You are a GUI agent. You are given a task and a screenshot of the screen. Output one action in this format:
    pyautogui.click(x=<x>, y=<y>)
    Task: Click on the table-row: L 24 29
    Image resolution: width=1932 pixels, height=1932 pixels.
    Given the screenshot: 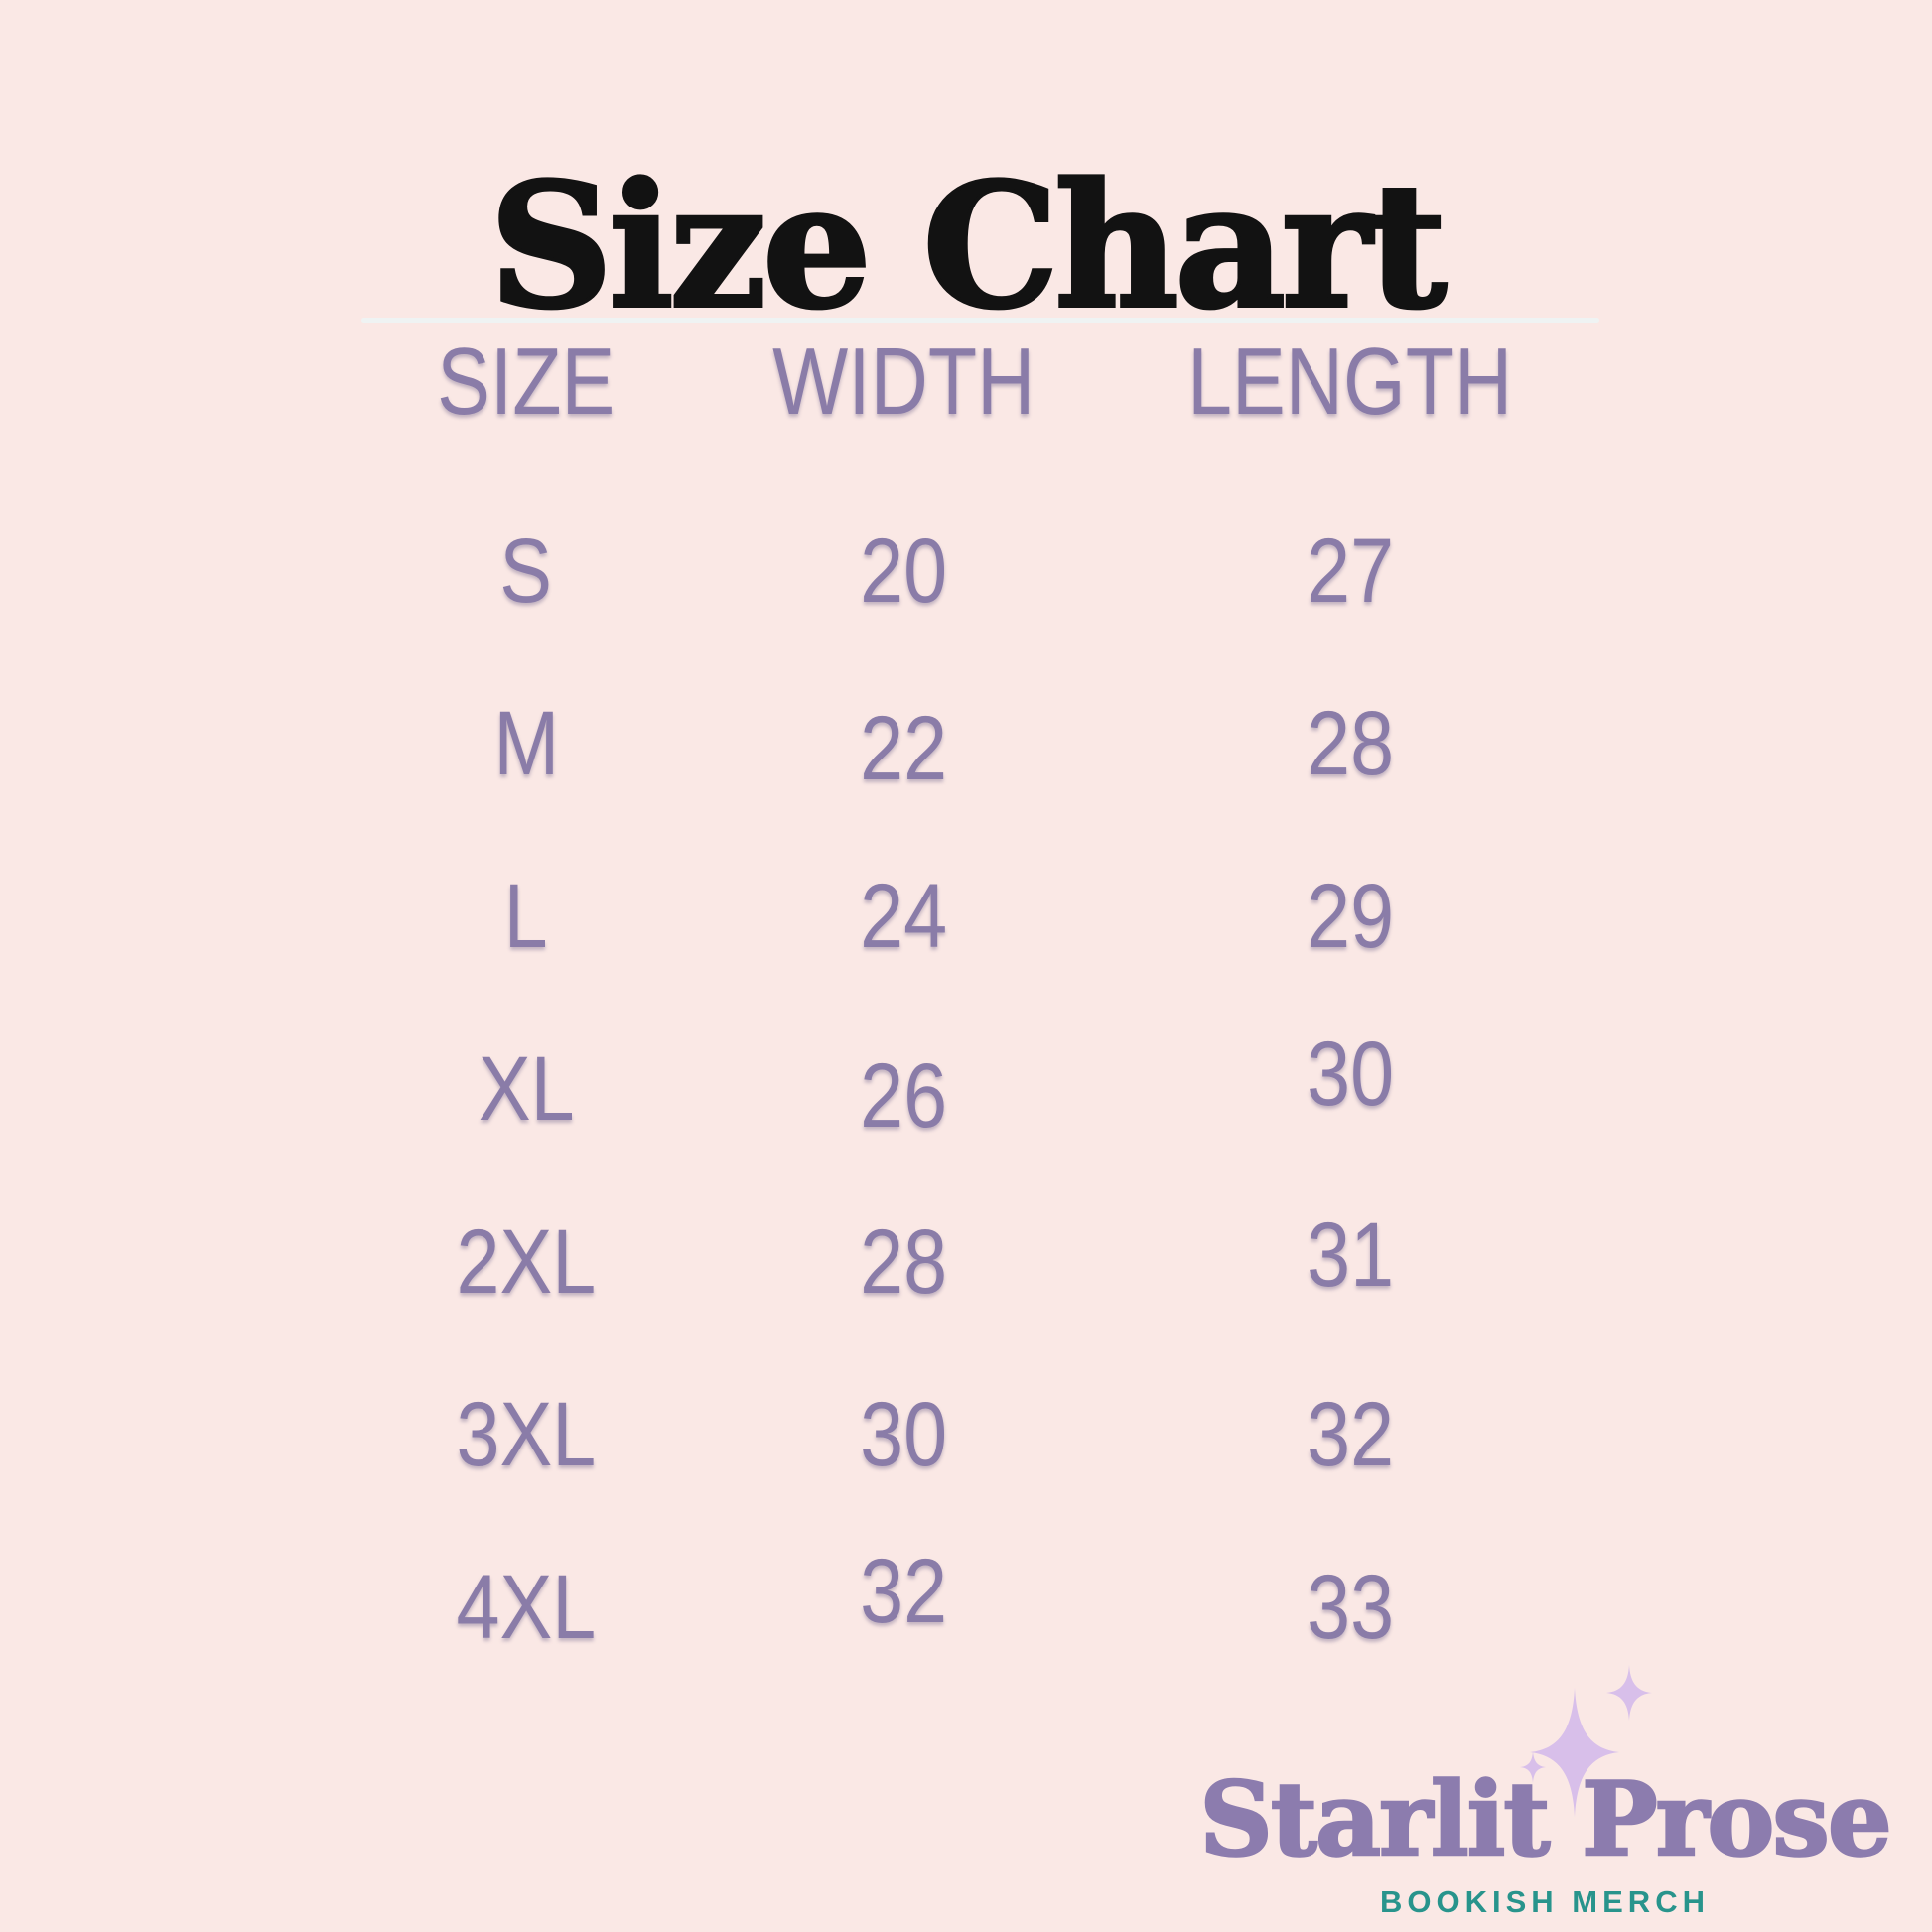 What is the action you would take?
    pyautogui.click(x=973, y=917)
    